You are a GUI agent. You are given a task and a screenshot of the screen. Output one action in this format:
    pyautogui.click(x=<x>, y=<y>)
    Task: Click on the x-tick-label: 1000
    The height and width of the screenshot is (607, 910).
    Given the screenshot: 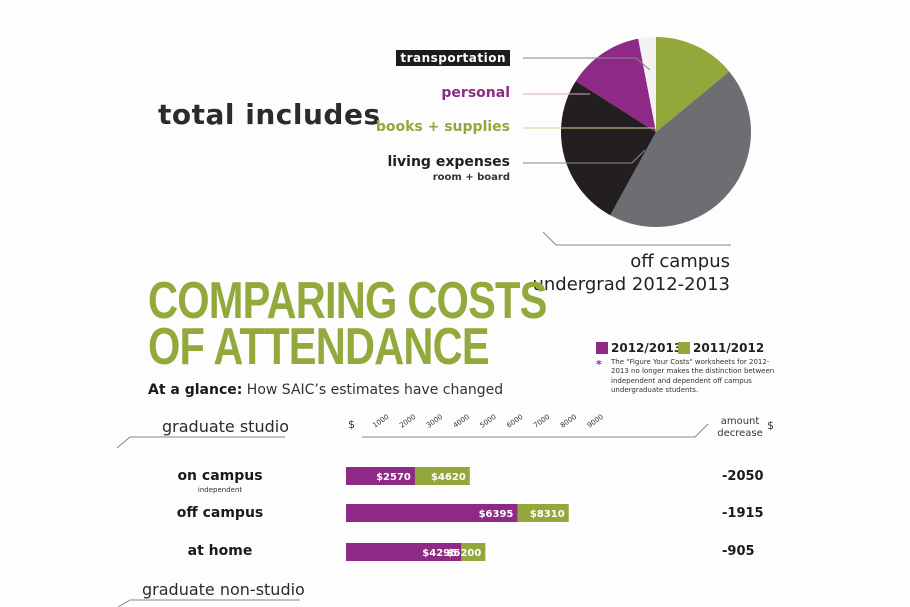 What is the action you would take?
    pyautogui.click(x=380, y=421)
    